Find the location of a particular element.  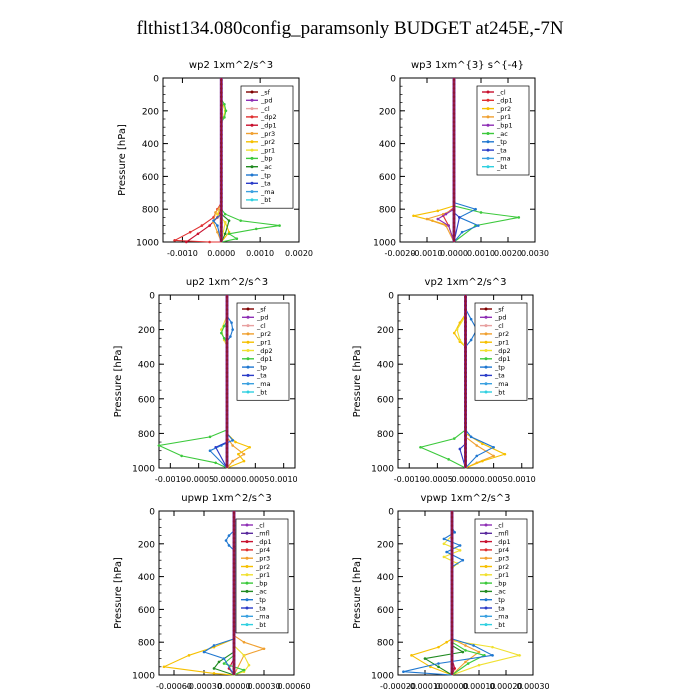

x-tick-label: 0.00060 is located at coordinates (293, 686).